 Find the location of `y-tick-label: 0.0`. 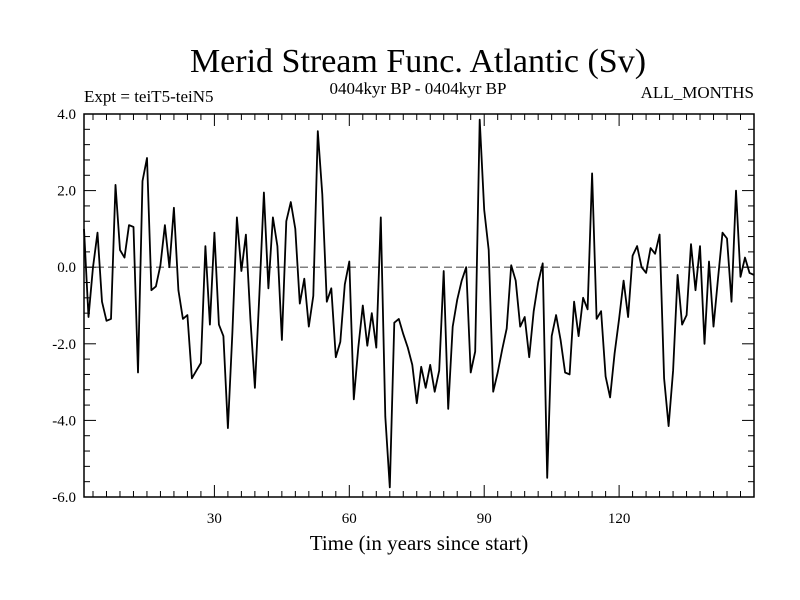

y-tick-label: 0.0 is located at coordinates (66, 268).